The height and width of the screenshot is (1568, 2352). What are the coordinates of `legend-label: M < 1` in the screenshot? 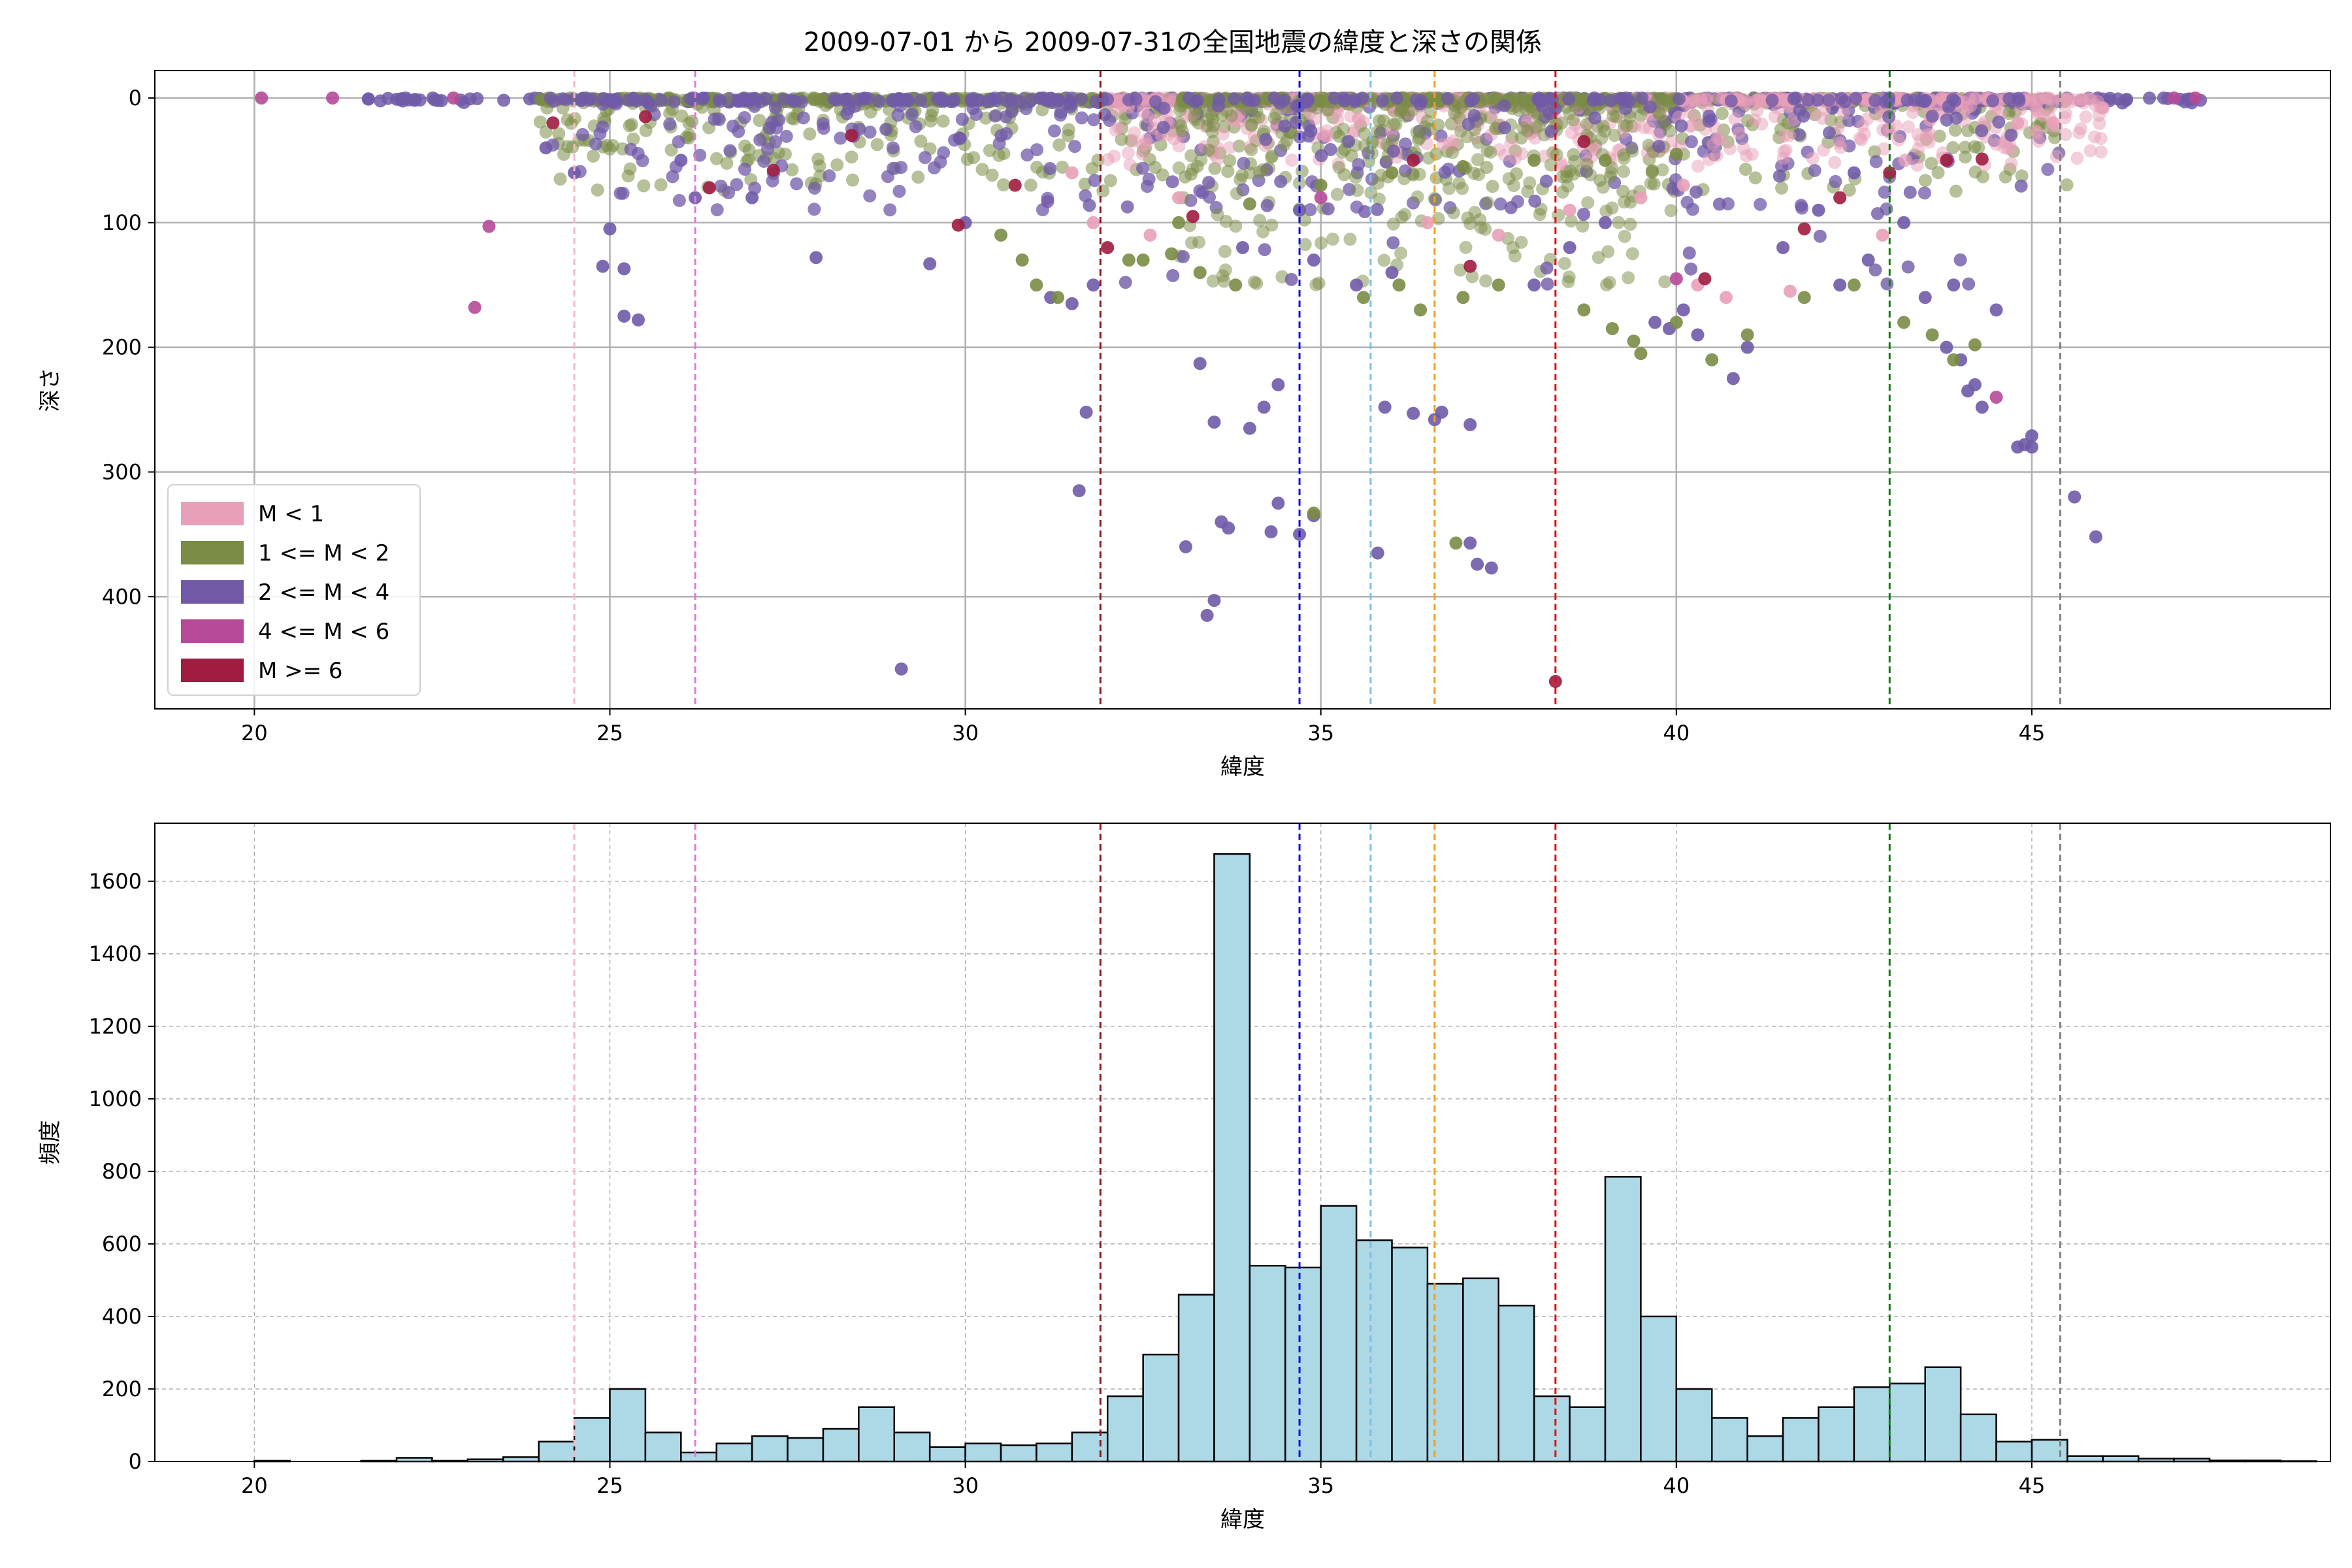 It's located at (291, 514).